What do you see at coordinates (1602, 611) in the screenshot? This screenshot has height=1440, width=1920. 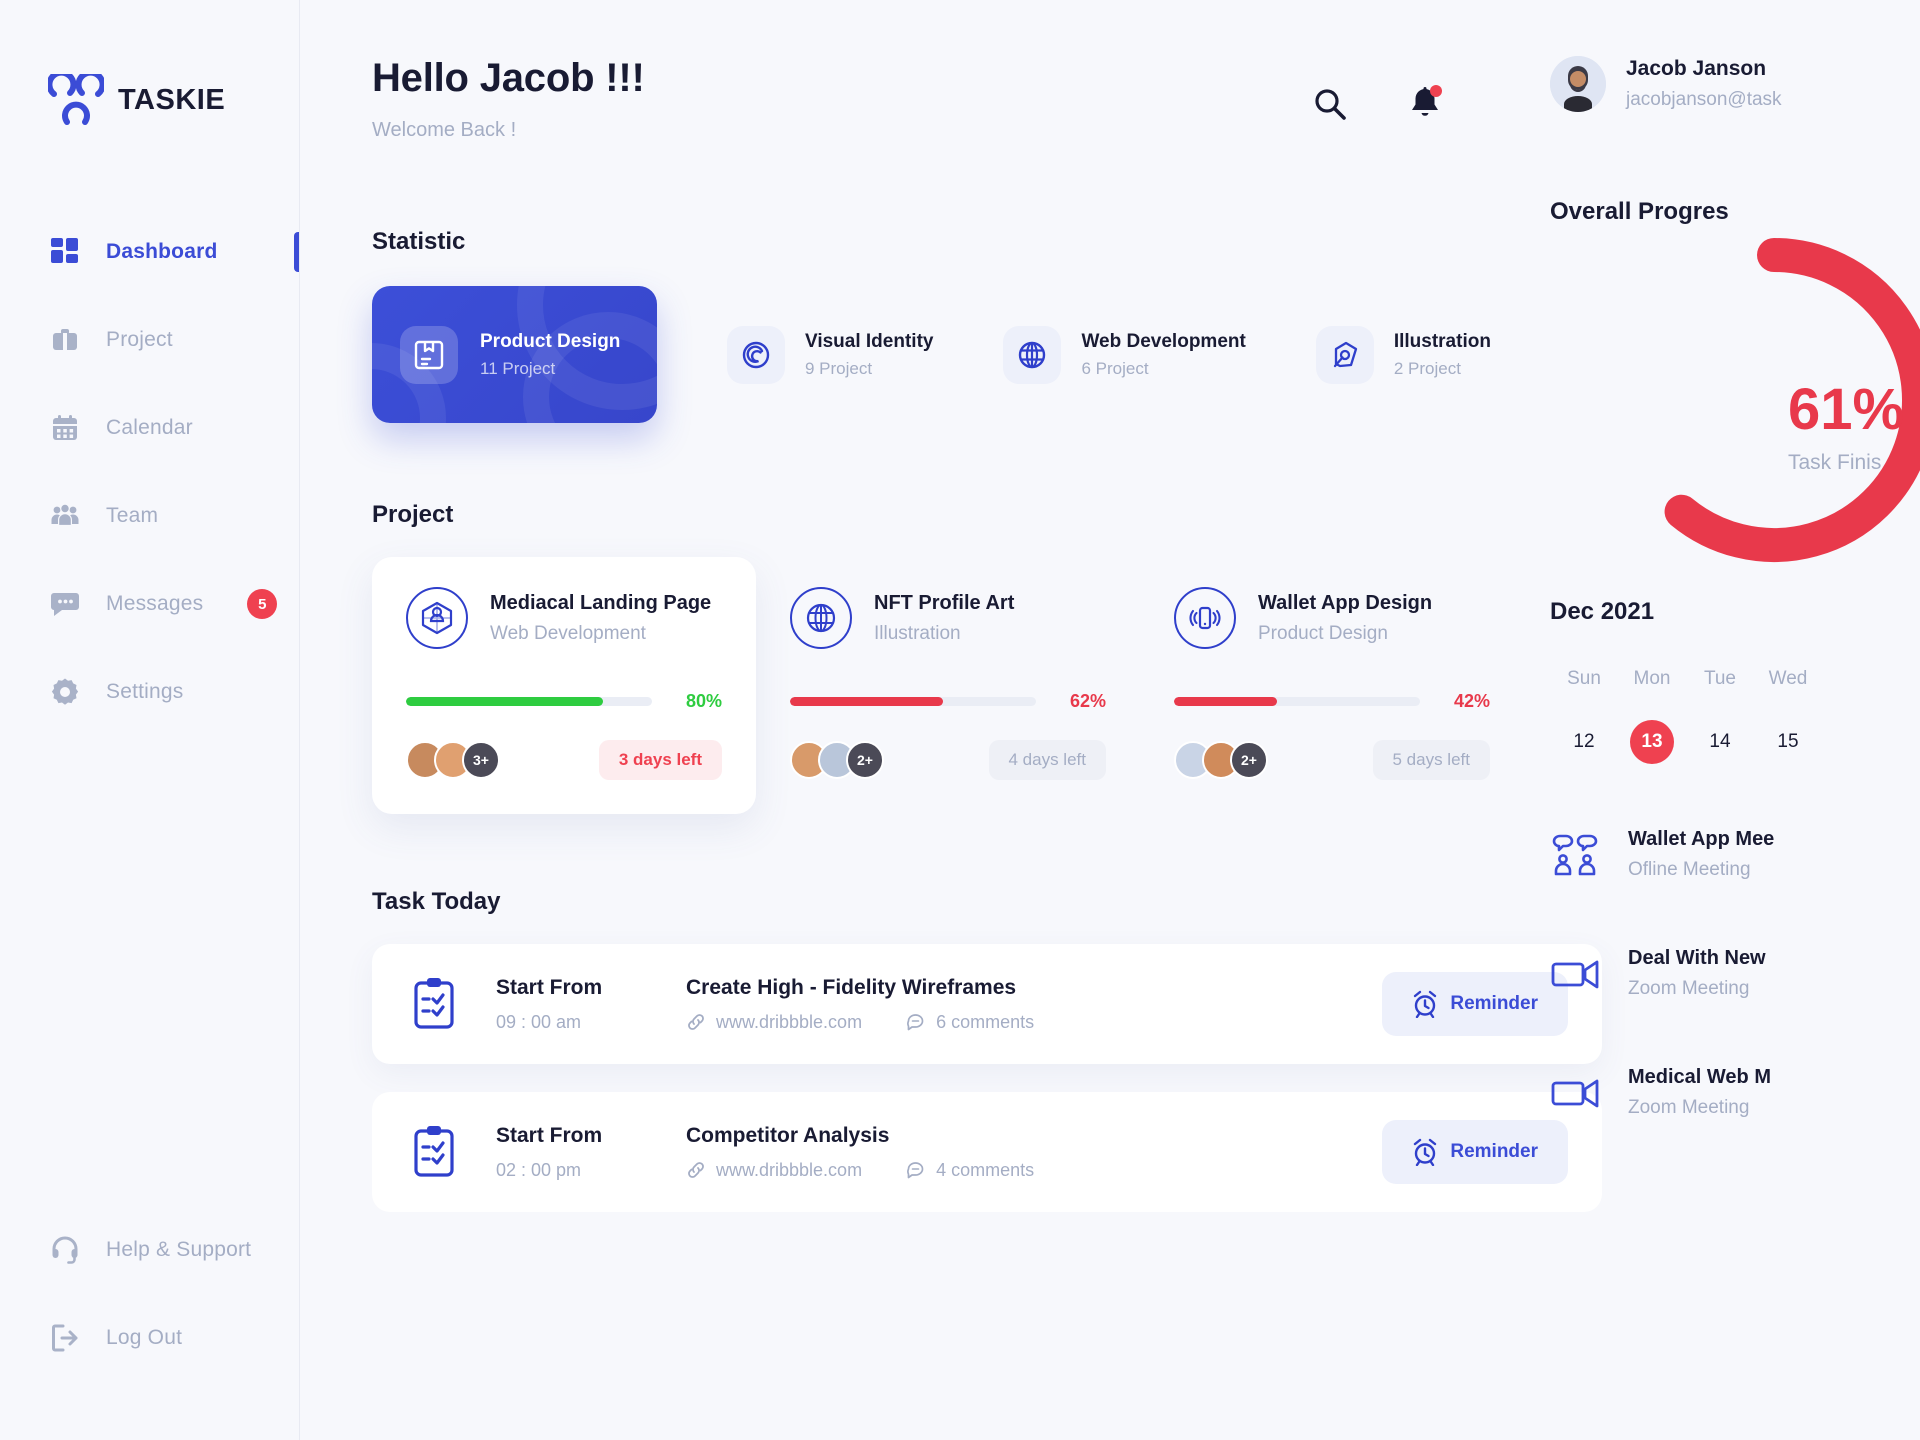 I see `calendar-month: Dec 2021` at bounding box center [1602, 611].